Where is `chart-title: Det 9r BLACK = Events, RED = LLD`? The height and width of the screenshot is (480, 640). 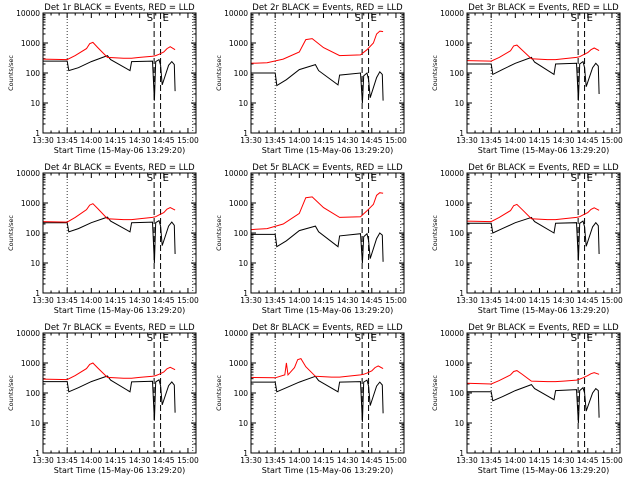 chart-title: Det 9r BLACK = Events, RED = LLD is located at coordinates (543, 328).